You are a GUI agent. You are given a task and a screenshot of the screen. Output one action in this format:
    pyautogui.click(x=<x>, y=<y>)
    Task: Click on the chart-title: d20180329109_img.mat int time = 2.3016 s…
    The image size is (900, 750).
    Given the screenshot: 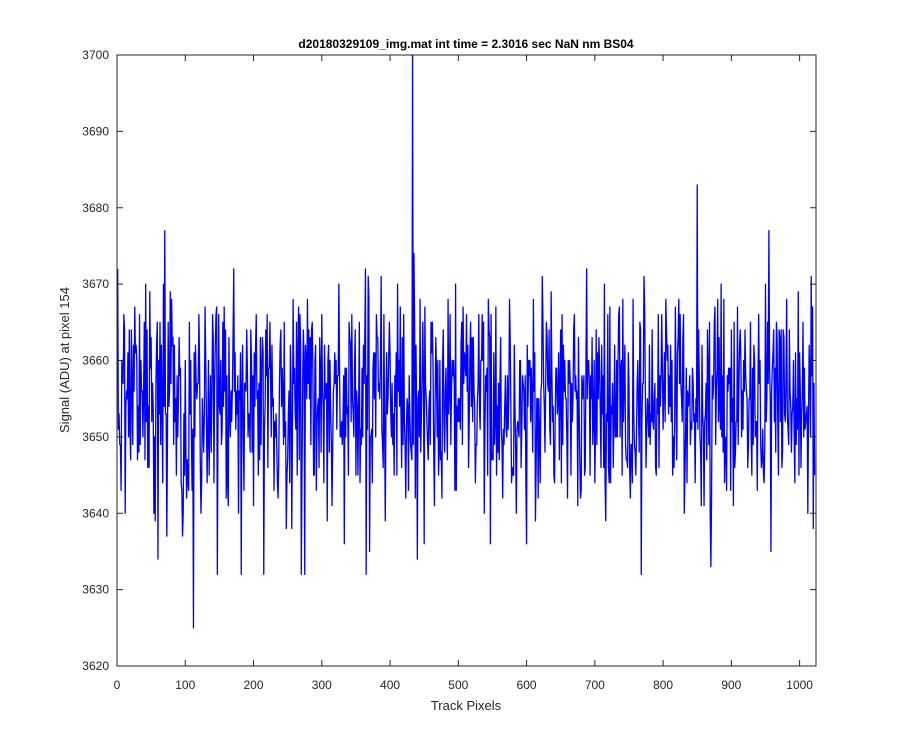 What is the action you would take?
    pyautogui.click(x=466, y=44)
    